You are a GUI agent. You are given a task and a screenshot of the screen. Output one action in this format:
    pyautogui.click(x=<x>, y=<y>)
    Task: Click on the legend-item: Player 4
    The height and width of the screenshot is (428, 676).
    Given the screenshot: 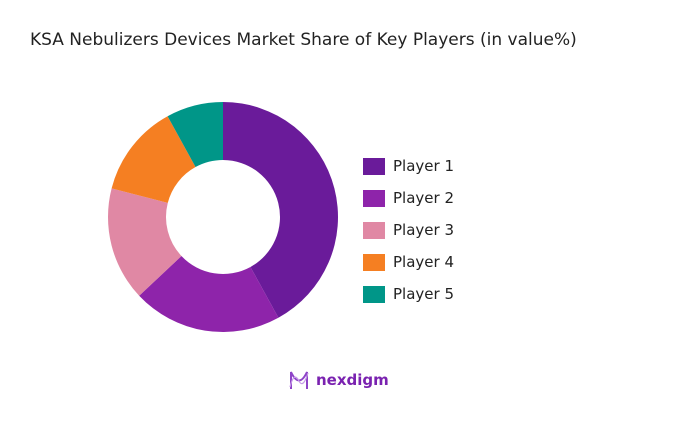 What is the action you would take?
    pyautogui.click(x=408, y=262)
    